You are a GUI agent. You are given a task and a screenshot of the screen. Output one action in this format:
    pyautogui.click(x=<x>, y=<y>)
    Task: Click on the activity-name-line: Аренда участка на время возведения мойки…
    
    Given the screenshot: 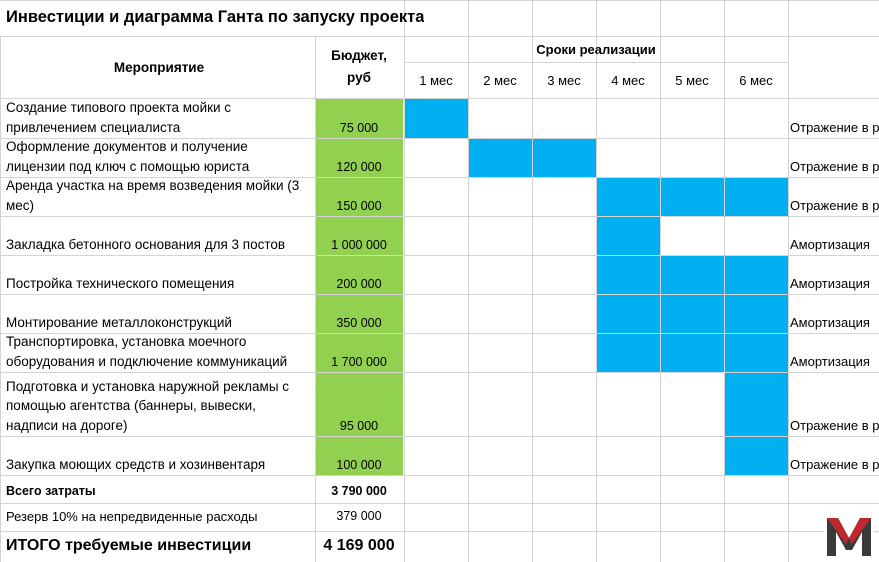 What is the action you would take?
    pyautogui.click(x=153, y=185)
    